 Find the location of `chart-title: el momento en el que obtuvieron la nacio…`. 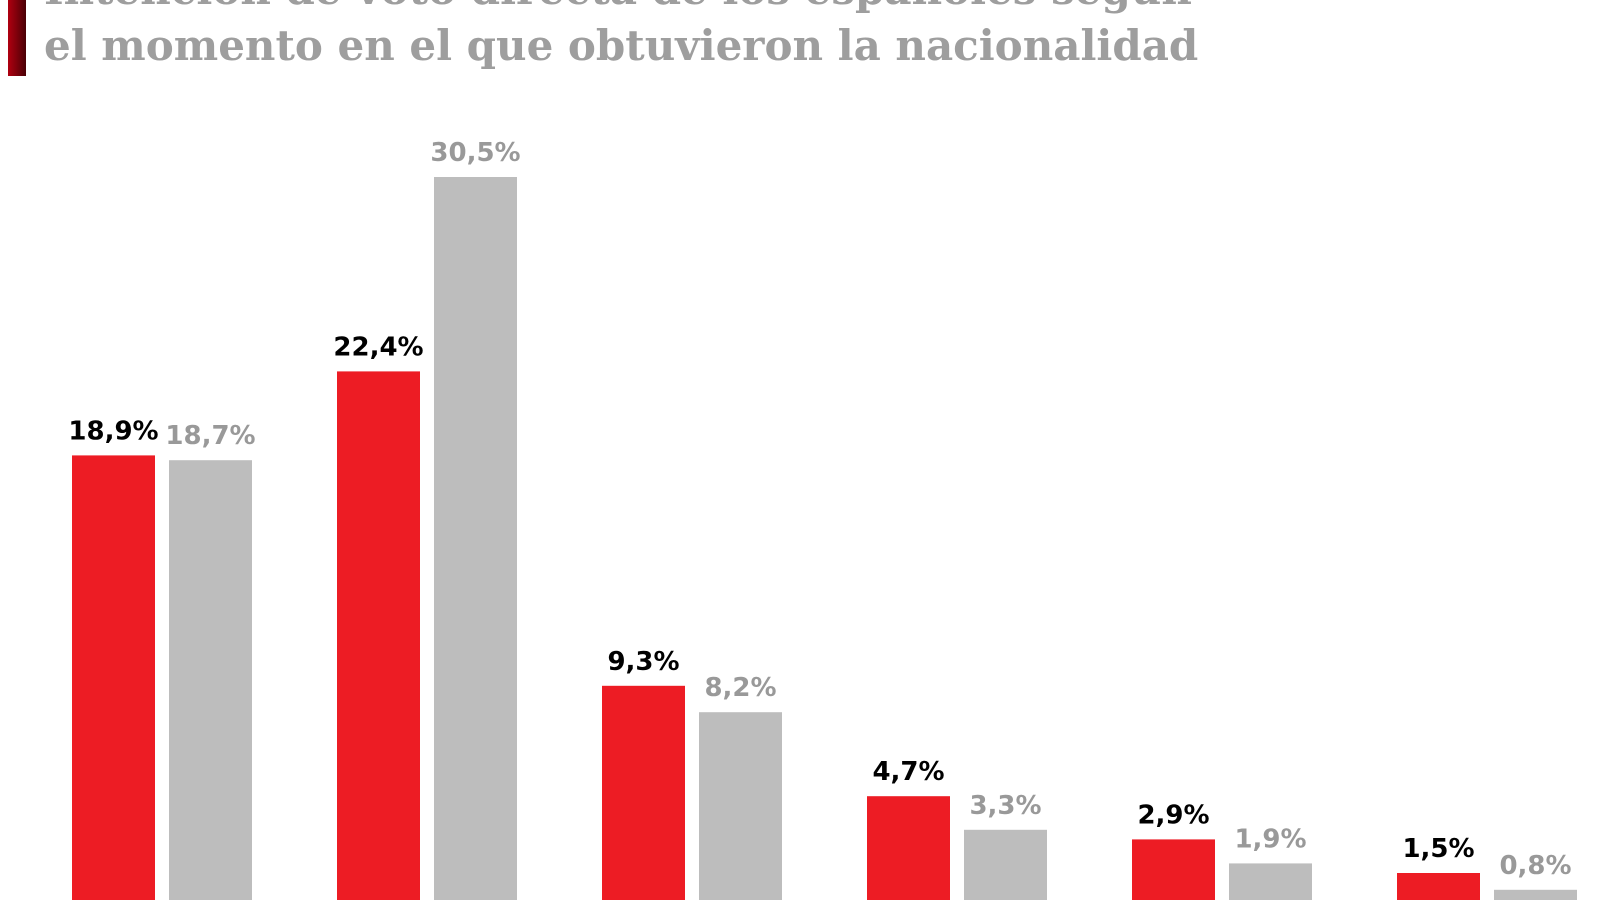

chart-title: el momento en el que obtuvieron la nacio… is located at coordinates (621, 45).